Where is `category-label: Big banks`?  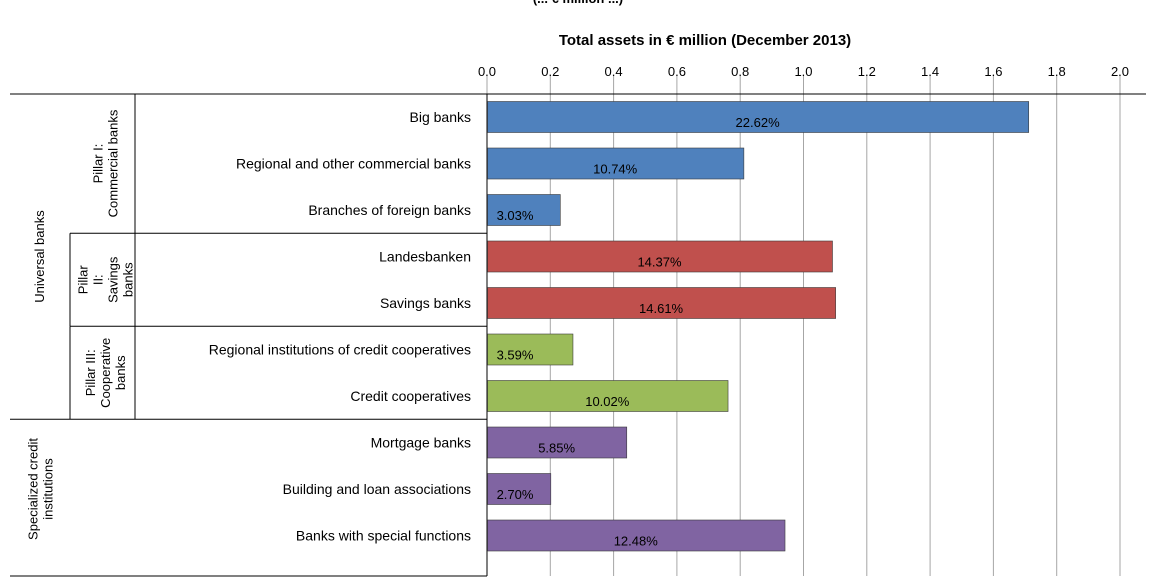
category-label: Big banks is located at coordinates (440, 117).